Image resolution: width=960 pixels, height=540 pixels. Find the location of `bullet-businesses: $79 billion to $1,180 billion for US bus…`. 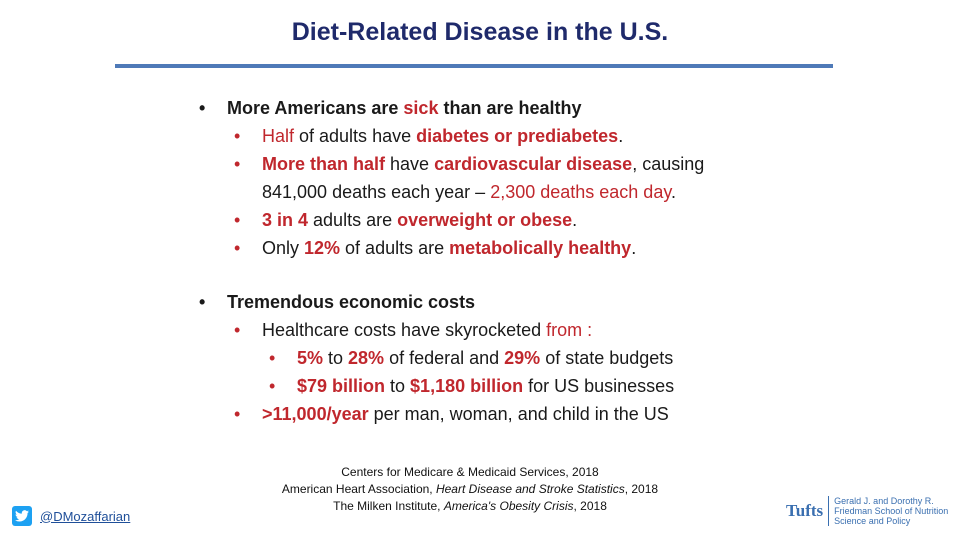

bullet-businesses: $79 billion to $1,180 billion for US bus… is located at coordinates (544, 386).